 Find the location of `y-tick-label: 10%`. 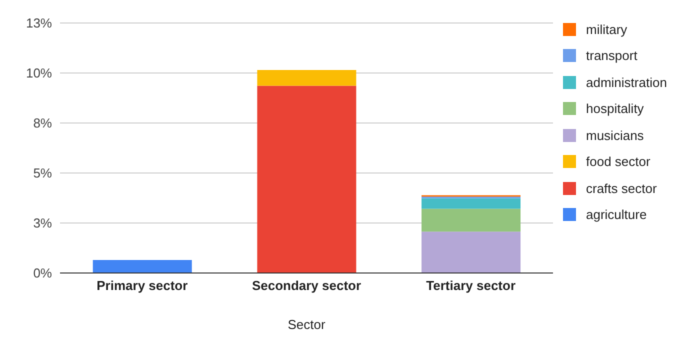

y-tick-label: 10% is located at coordinates (39, 73).